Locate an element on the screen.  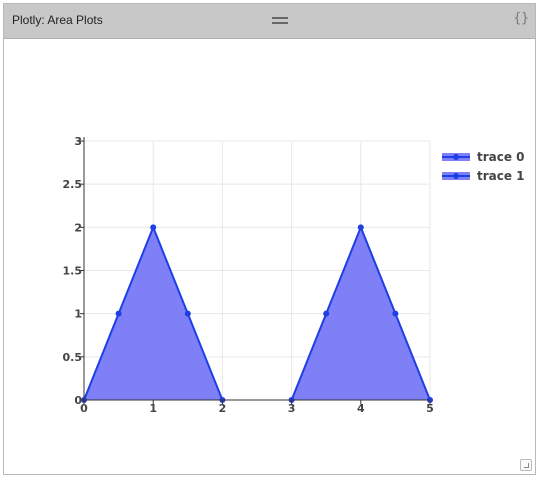
y-tick-label: 3 is located at coordinates (78, 141).